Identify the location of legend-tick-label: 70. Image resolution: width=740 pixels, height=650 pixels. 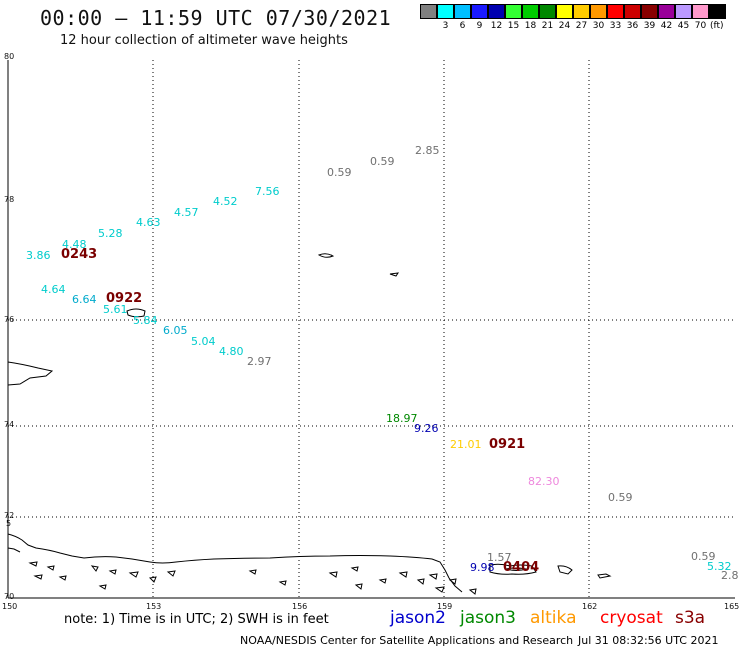
(700, 26).